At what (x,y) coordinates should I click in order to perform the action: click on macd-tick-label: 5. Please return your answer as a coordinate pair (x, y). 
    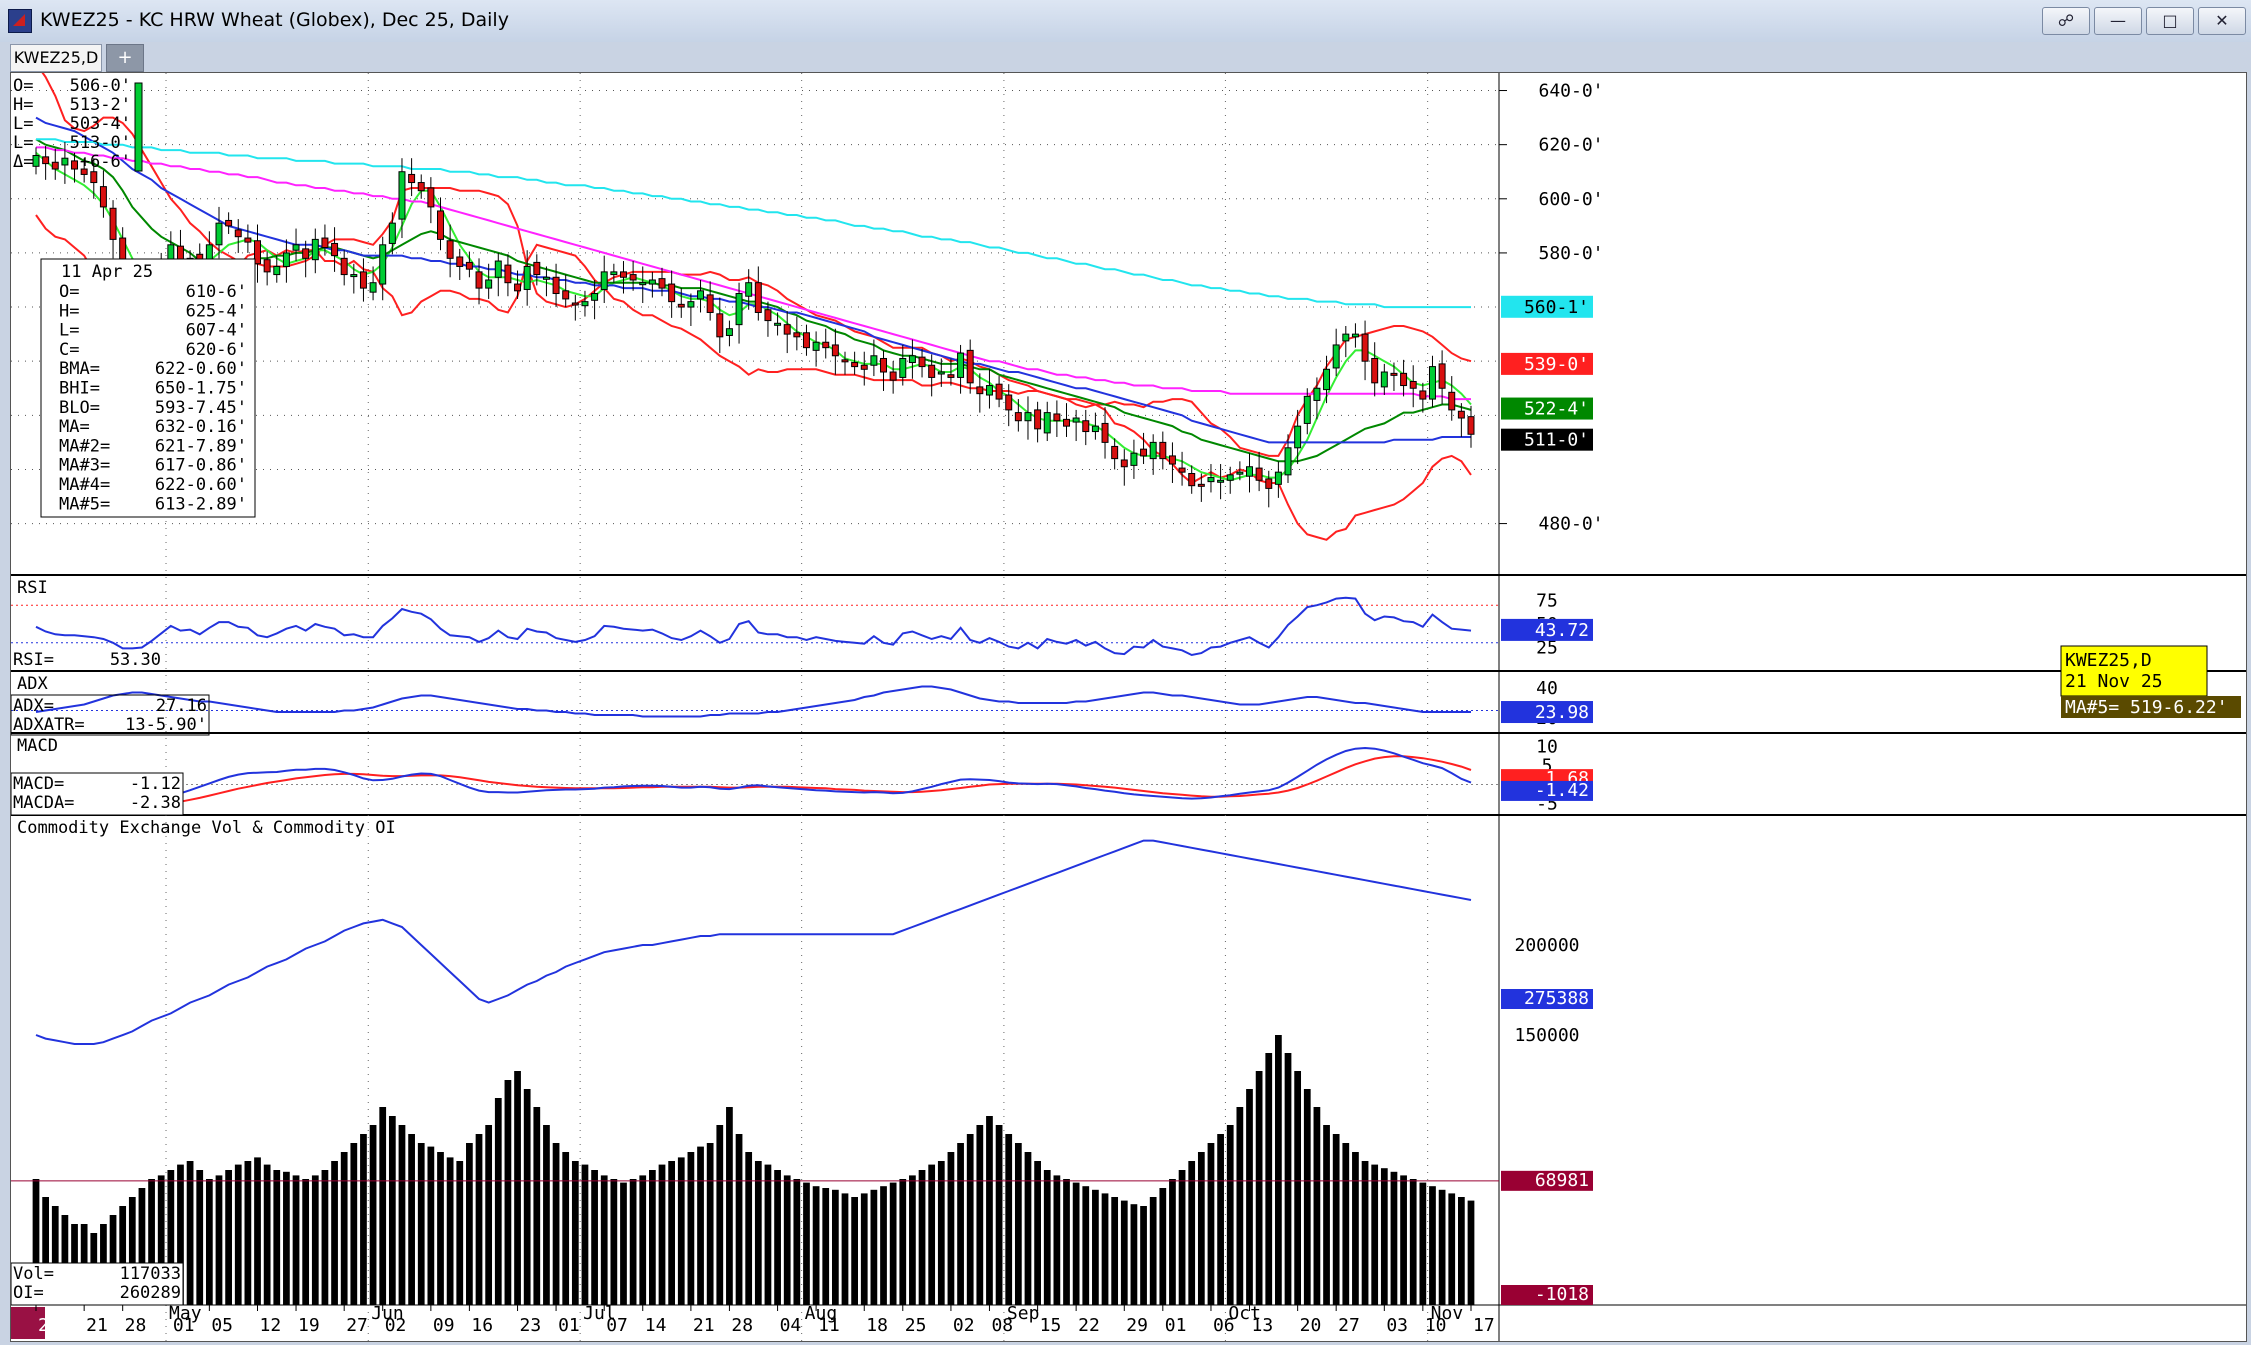
    Looking at the image, I should click on (1547, 765).